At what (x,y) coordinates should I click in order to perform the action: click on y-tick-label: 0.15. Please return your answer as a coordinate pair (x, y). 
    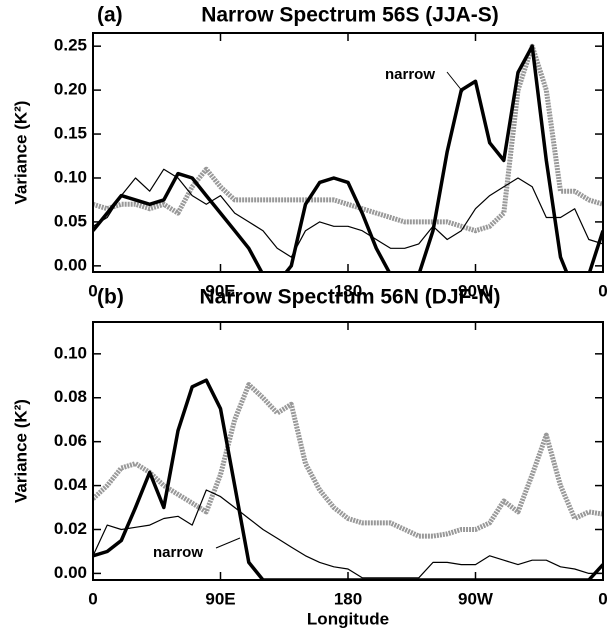
    Looking at the image, I should click on (70, 133).